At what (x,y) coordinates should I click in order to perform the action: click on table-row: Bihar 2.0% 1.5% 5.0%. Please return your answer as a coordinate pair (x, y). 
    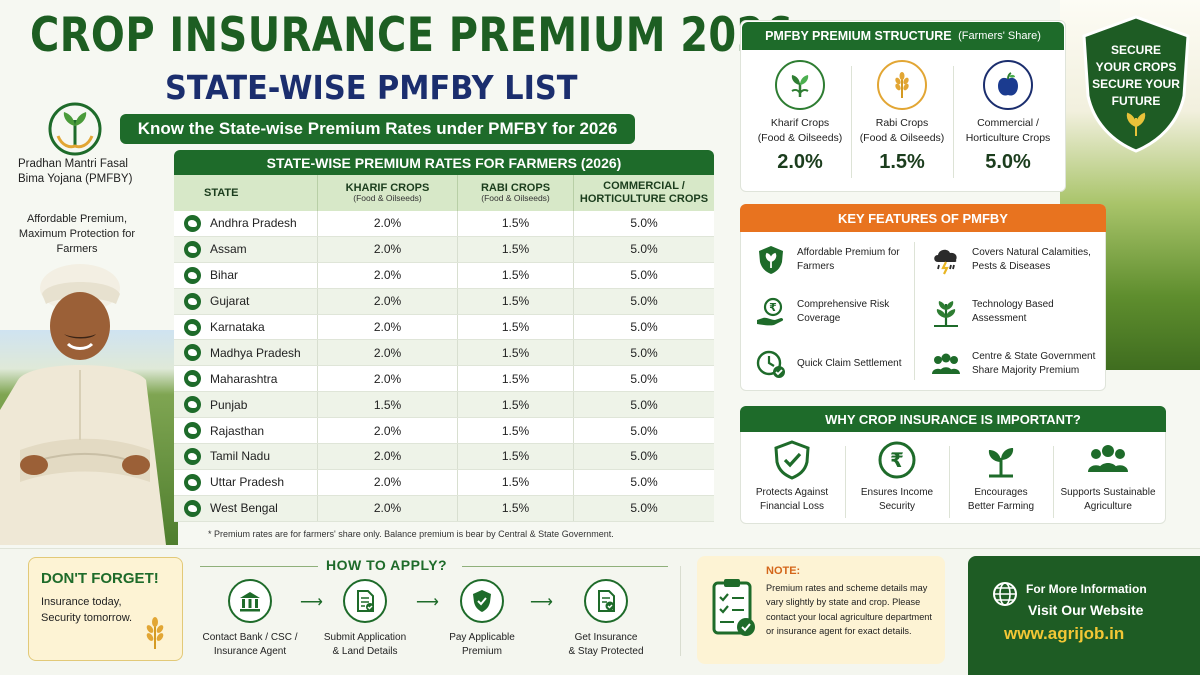
    Looking at the image, I should click on (444, 275).